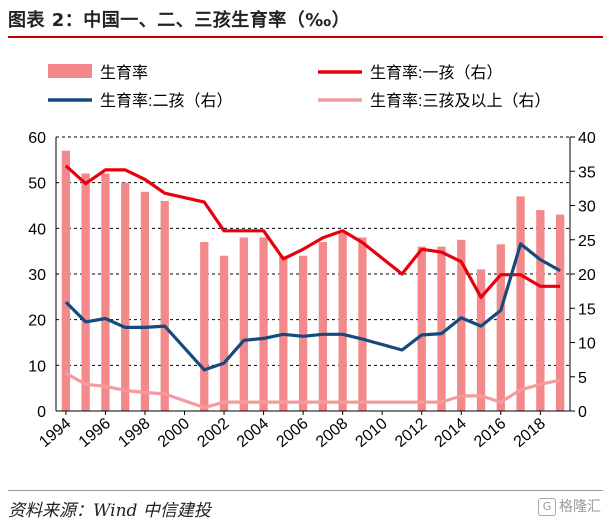  What do you see at coordinates (70, 71) in the screenshot?
I see `legend-swatch` at bounding box center [70, 71].